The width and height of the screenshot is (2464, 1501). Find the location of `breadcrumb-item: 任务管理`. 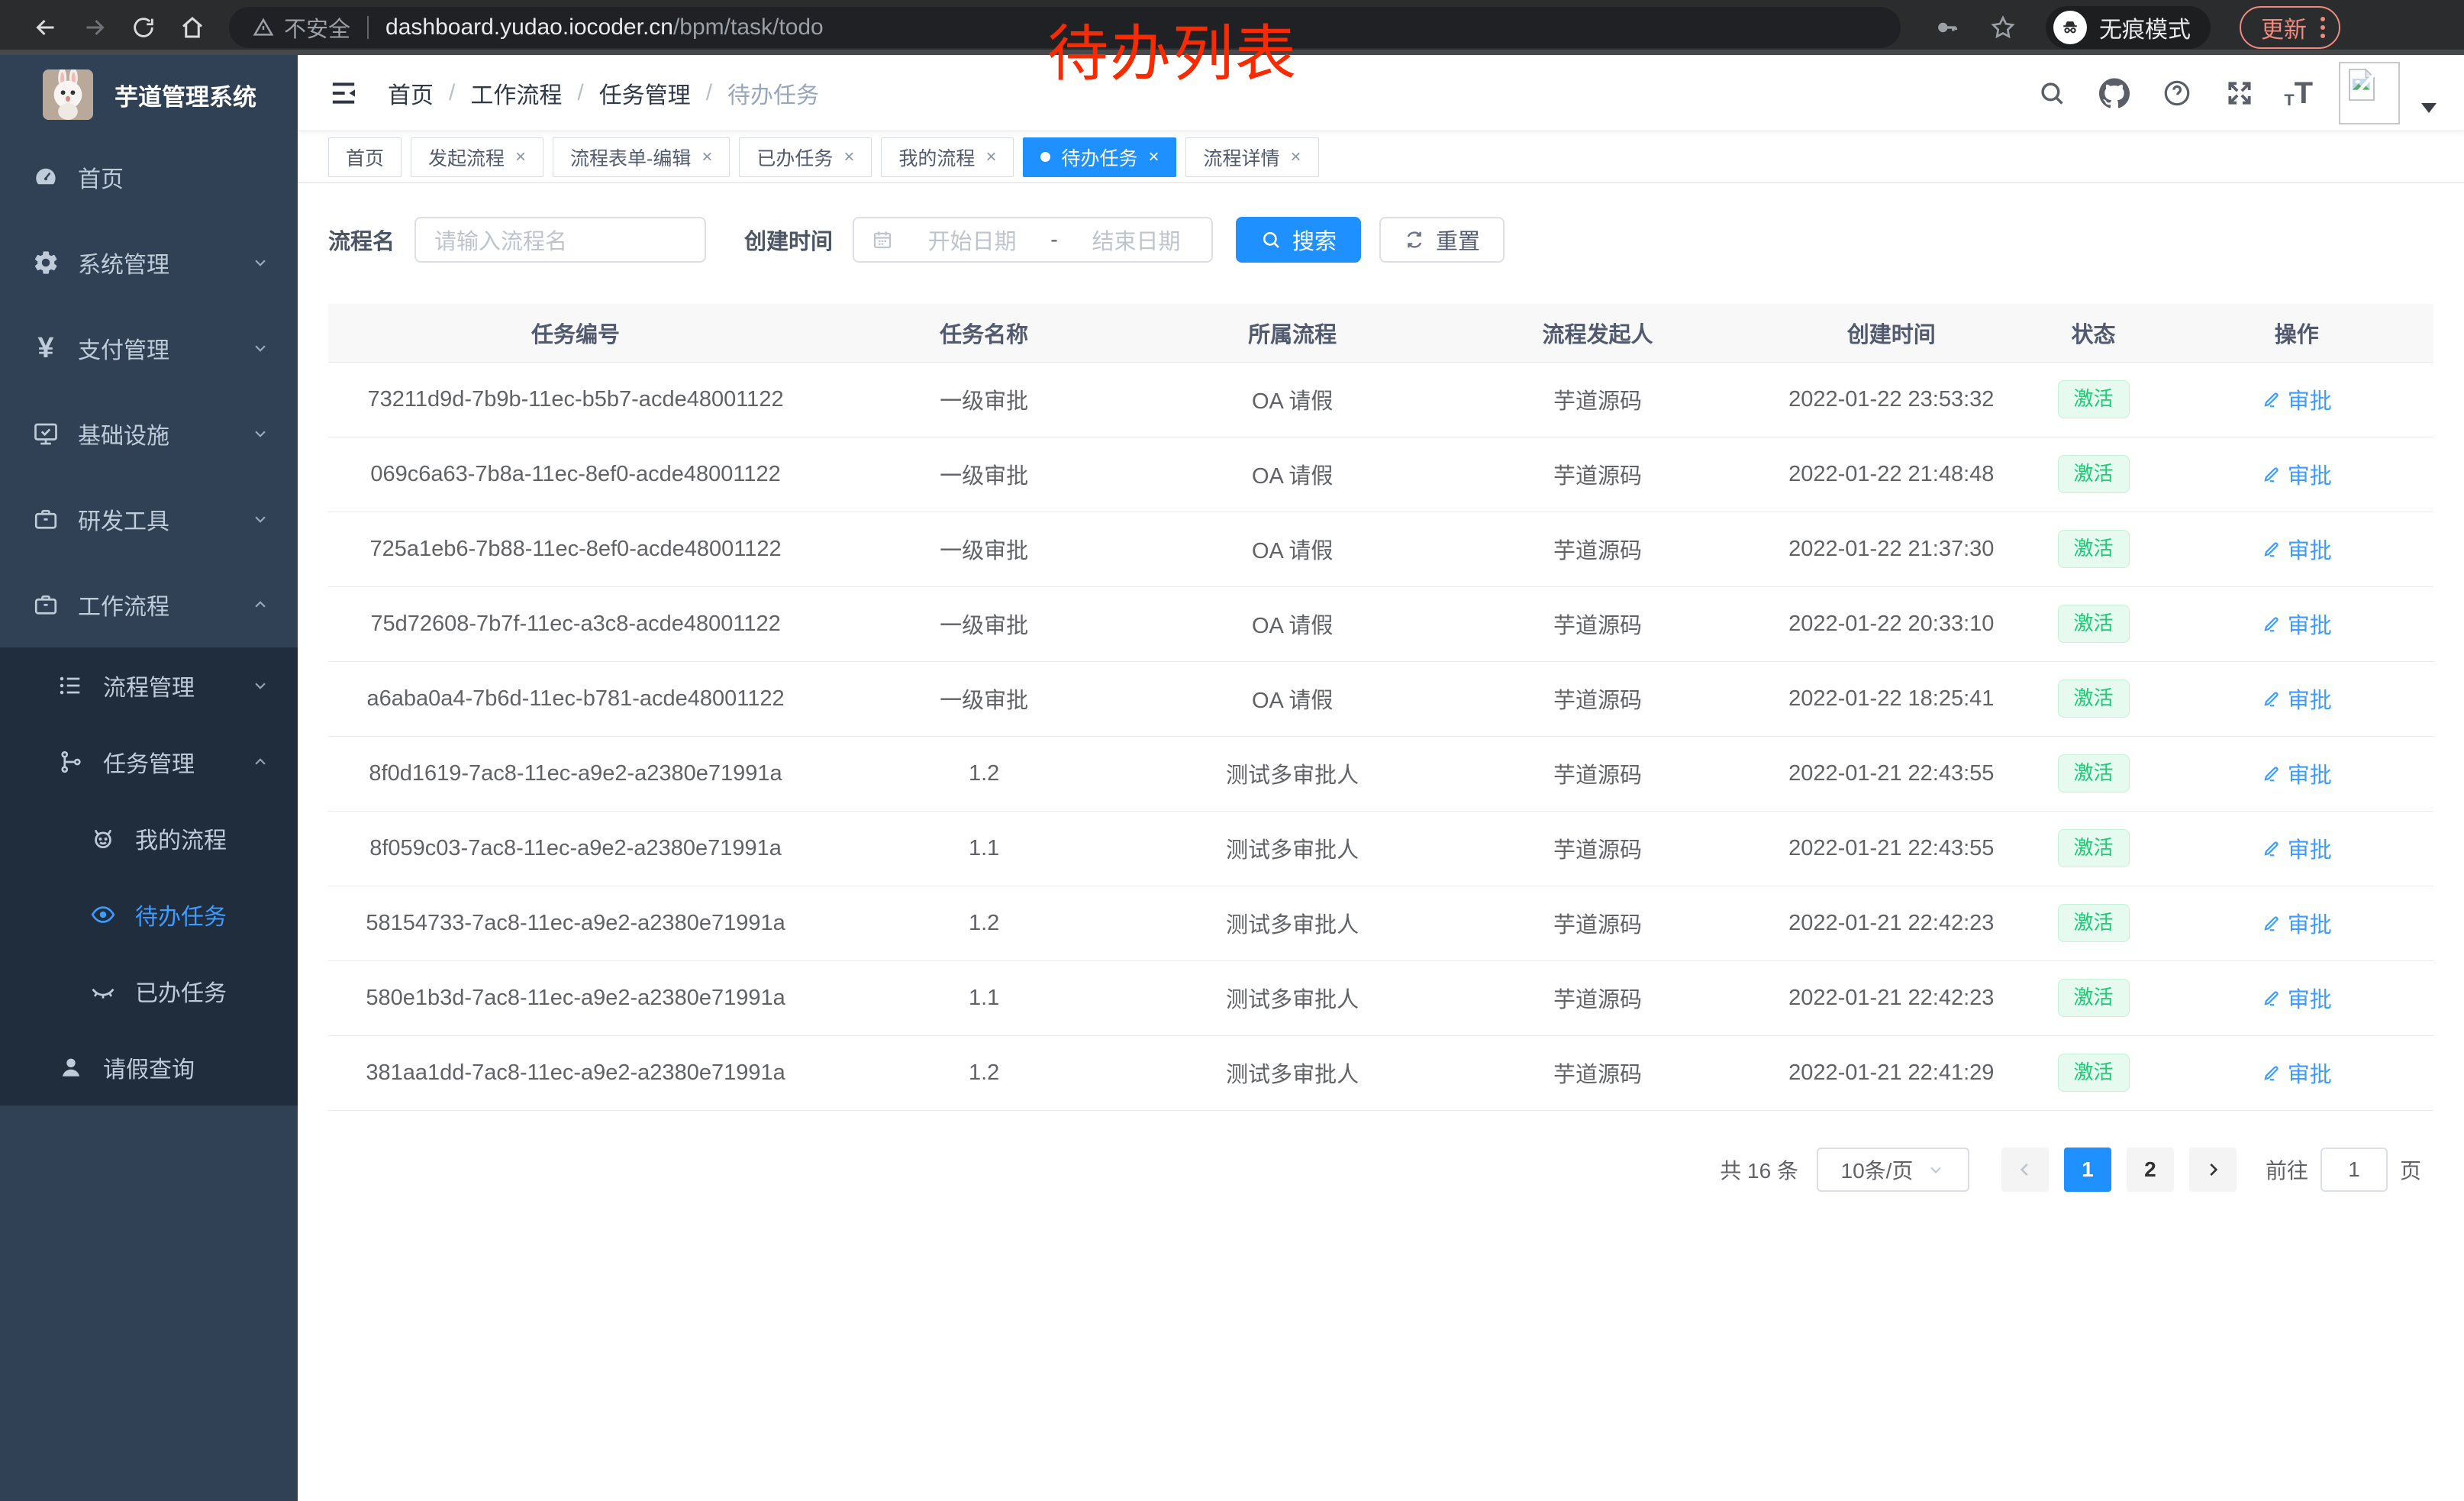

breadcrumb-item: 任务管理 is located at coordinates (645, 95).